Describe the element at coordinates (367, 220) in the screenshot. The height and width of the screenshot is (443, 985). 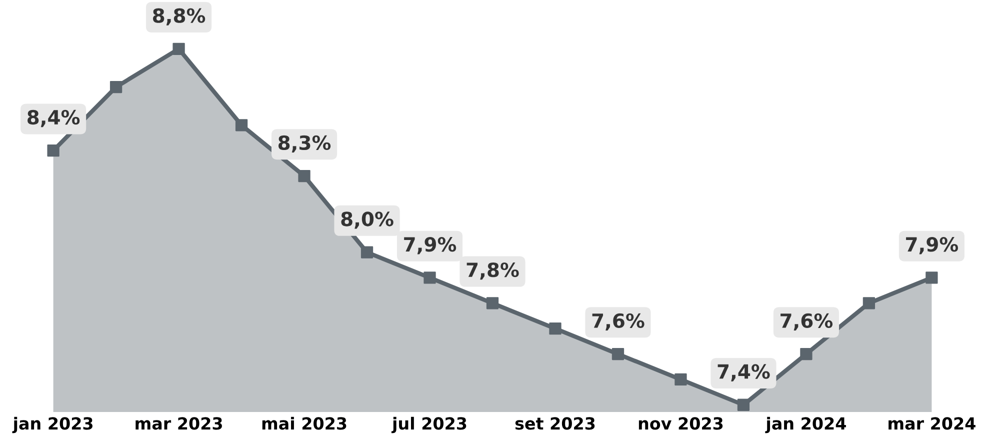
I see `data-label: 8,0%` at that location.